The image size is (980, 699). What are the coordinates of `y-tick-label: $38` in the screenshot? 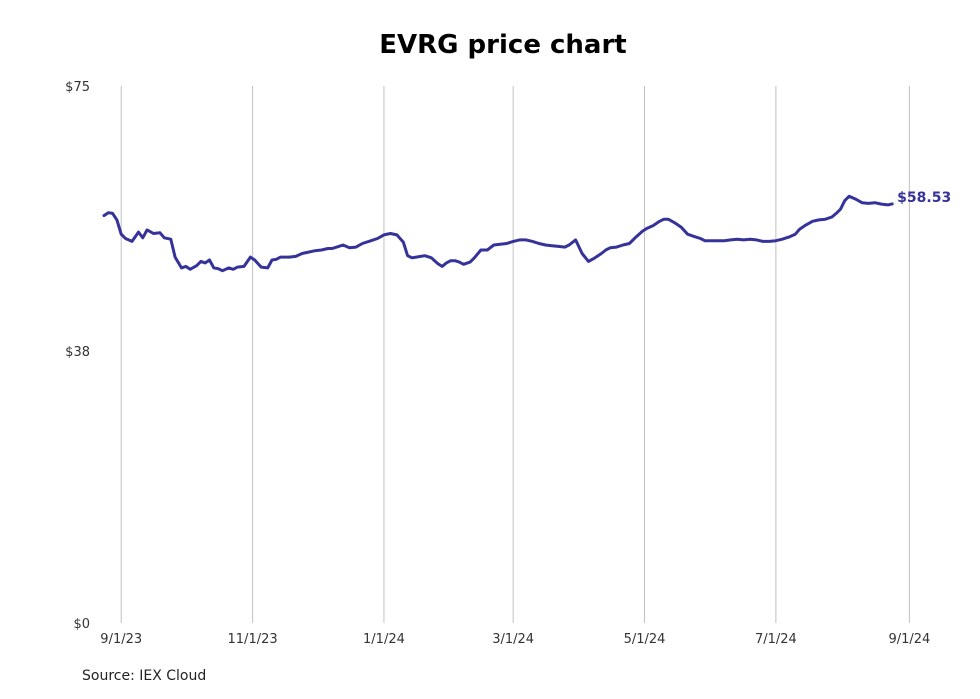 It's located at (77, 352).